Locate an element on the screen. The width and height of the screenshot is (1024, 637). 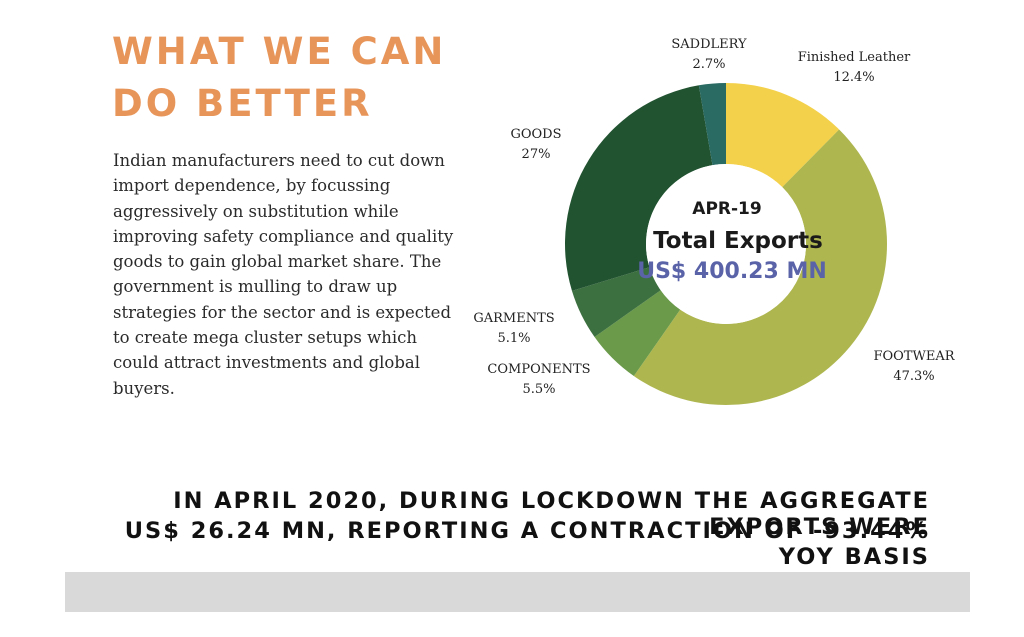
slice-label-percent: 27% is located at coordinates (536, 154).